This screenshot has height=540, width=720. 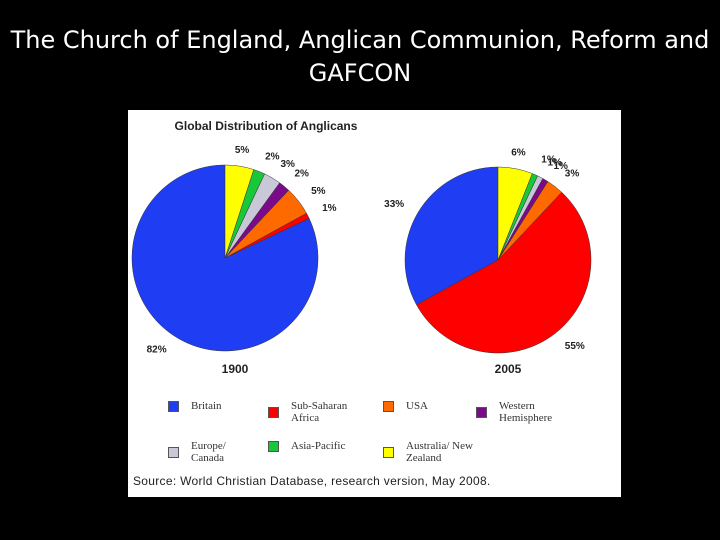 I want to click on legend-label: Sub-Saharan Africa, so click(x=319, y=412).